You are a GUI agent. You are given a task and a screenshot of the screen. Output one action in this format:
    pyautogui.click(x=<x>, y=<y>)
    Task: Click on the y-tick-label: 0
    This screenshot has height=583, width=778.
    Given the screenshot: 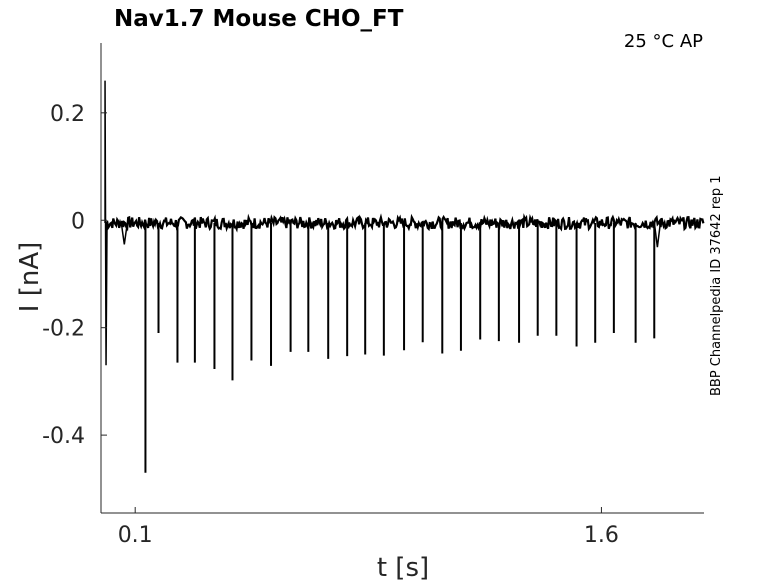 What is the action you would take?
    pyautogui.click(x=78, y=221)
    